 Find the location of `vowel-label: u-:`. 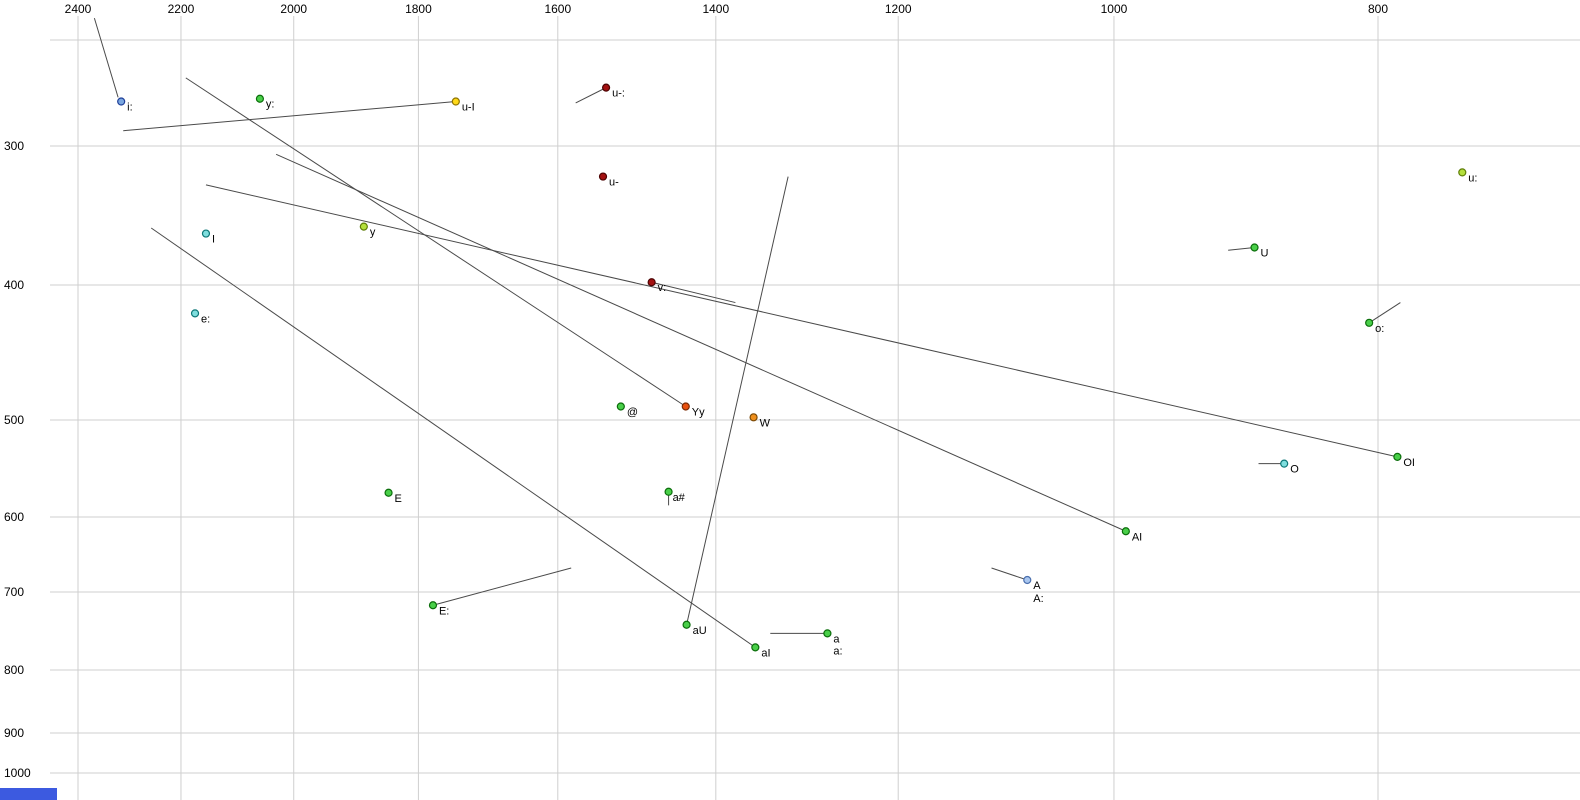

vowel-label: u-: is located at coordinates (618, 94).